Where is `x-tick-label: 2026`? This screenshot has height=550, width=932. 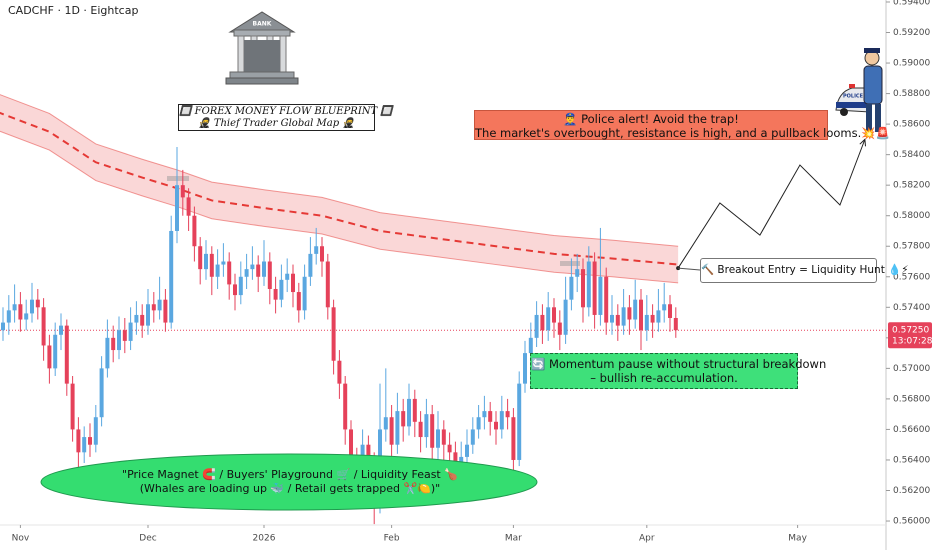
x-tick-label: 2026 is located at coordinates (264, 539).